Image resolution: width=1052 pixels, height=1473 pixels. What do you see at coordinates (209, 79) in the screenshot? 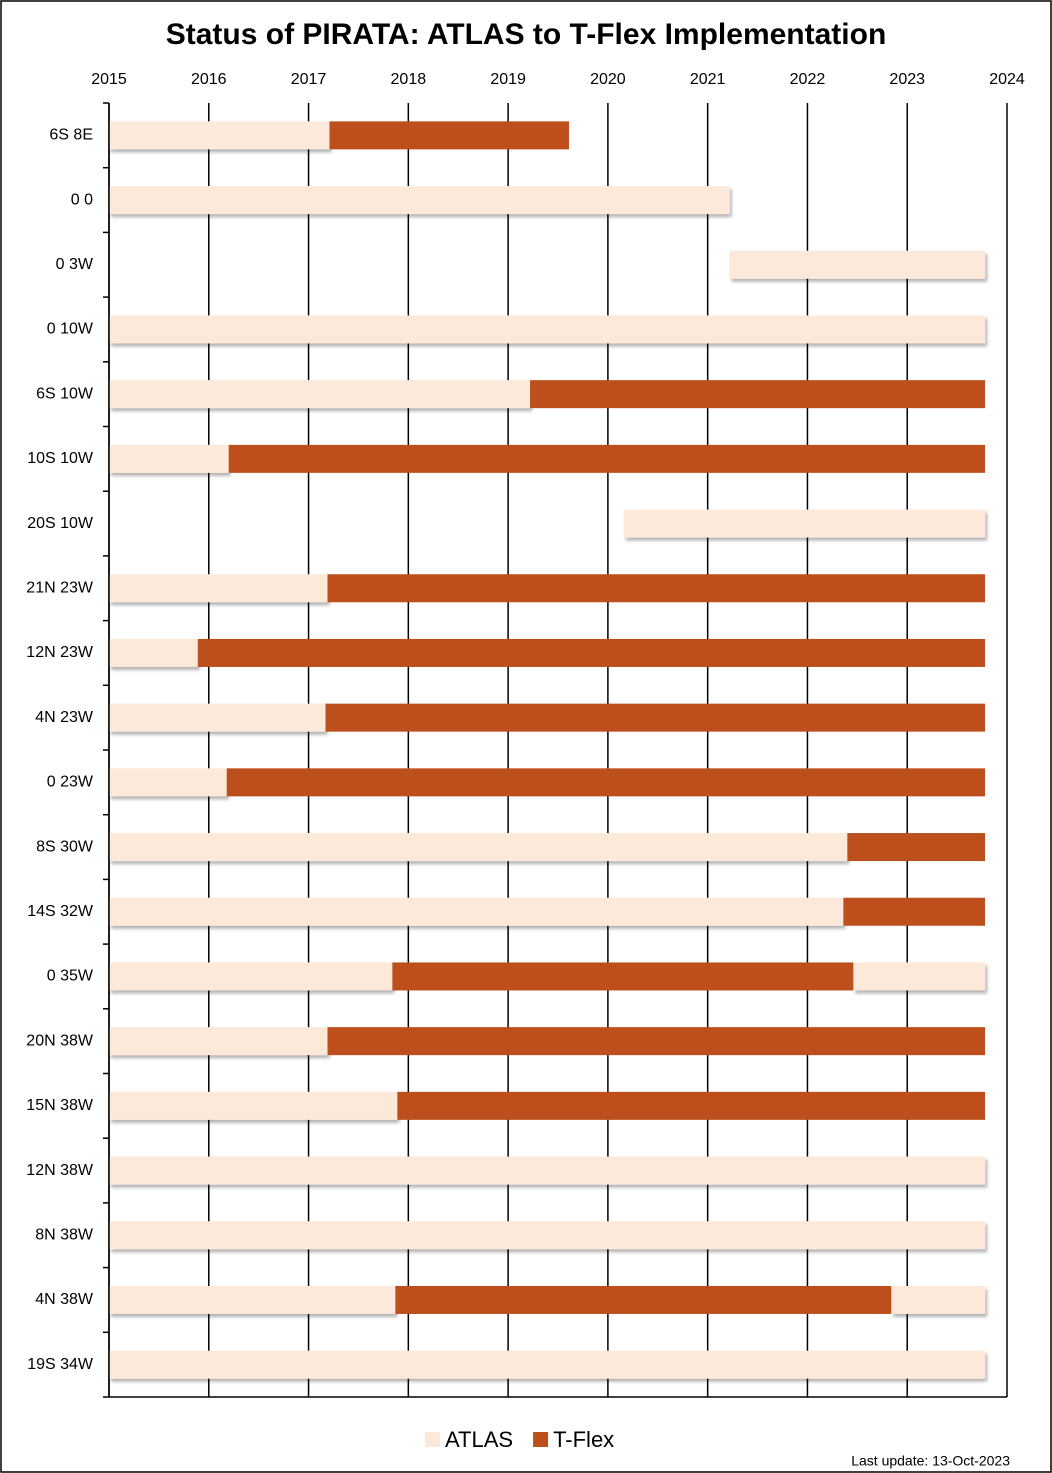
I see `x-tick-label: 2016` at bounding box center [209, 79].